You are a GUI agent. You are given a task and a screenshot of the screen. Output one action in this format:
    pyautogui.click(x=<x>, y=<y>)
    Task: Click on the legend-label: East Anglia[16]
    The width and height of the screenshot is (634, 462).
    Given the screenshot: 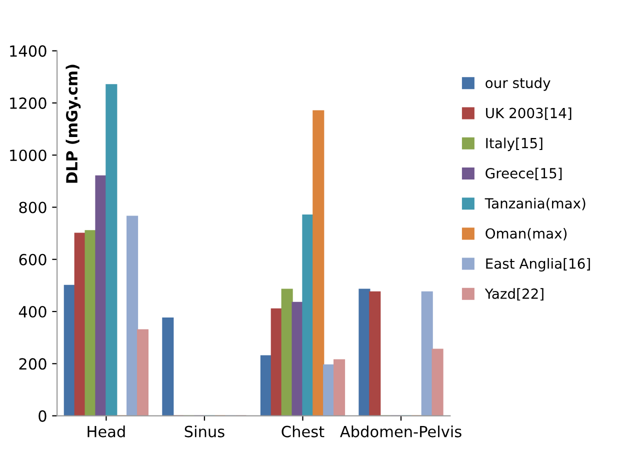 What is the action you would take?
    pyautogui.click(x=538, y=265)
    